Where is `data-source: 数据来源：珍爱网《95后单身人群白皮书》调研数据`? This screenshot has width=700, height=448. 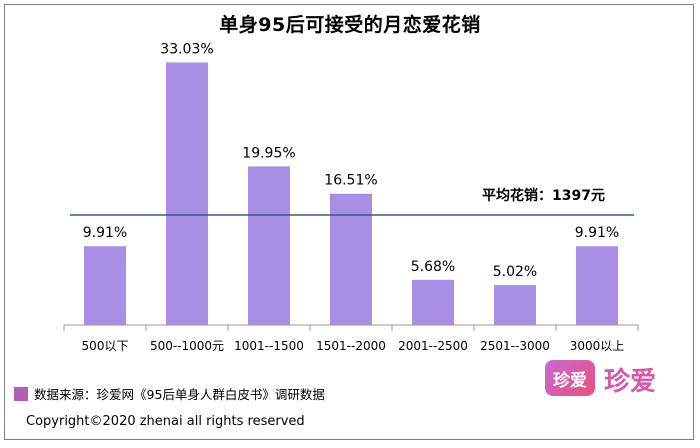 data-source: 数据来源：珍爱网《95后单身人群白皮书》调研数据 is located at coordinates (169, 393).